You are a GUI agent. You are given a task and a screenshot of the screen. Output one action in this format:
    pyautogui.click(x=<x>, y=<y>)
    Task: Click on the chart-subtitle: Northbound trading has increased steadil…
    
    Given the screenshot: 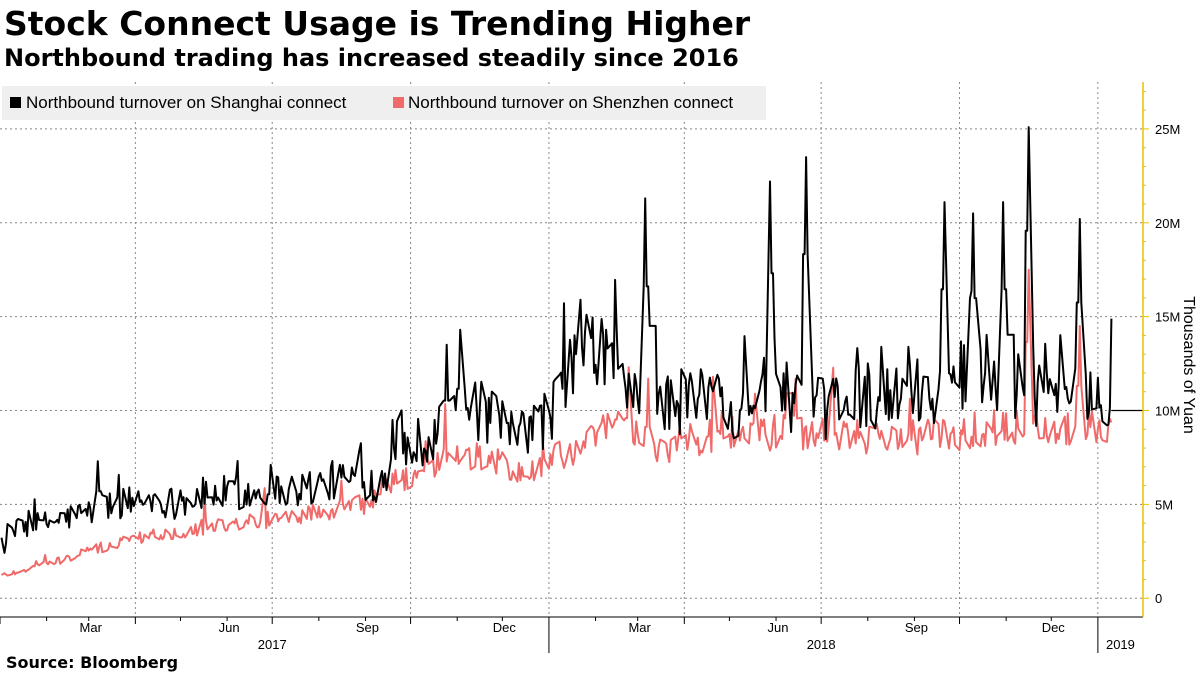 What is the action you would take?
    pyautogui.click(x=371, y=58)
    